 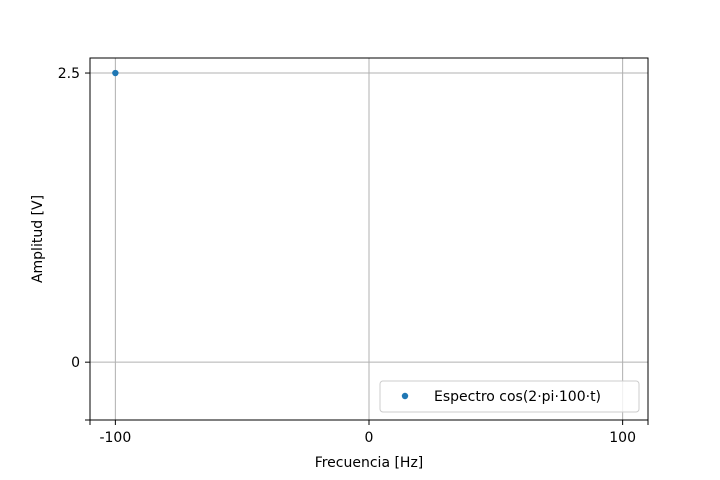 I want to click on x-tick-label: 100, so click(x=622, y=438).